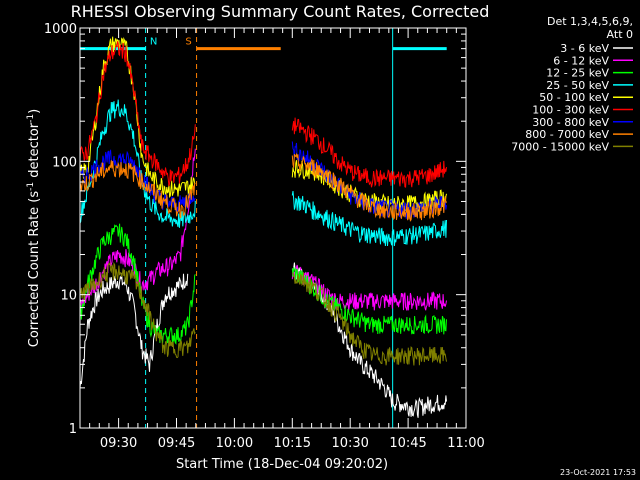 The height and width of the screenshot is (480, 640). What do you see at coordinates (64, 162) in the screenshot?
I see `y-tick-label: 100` at bounding box center [64, 162].